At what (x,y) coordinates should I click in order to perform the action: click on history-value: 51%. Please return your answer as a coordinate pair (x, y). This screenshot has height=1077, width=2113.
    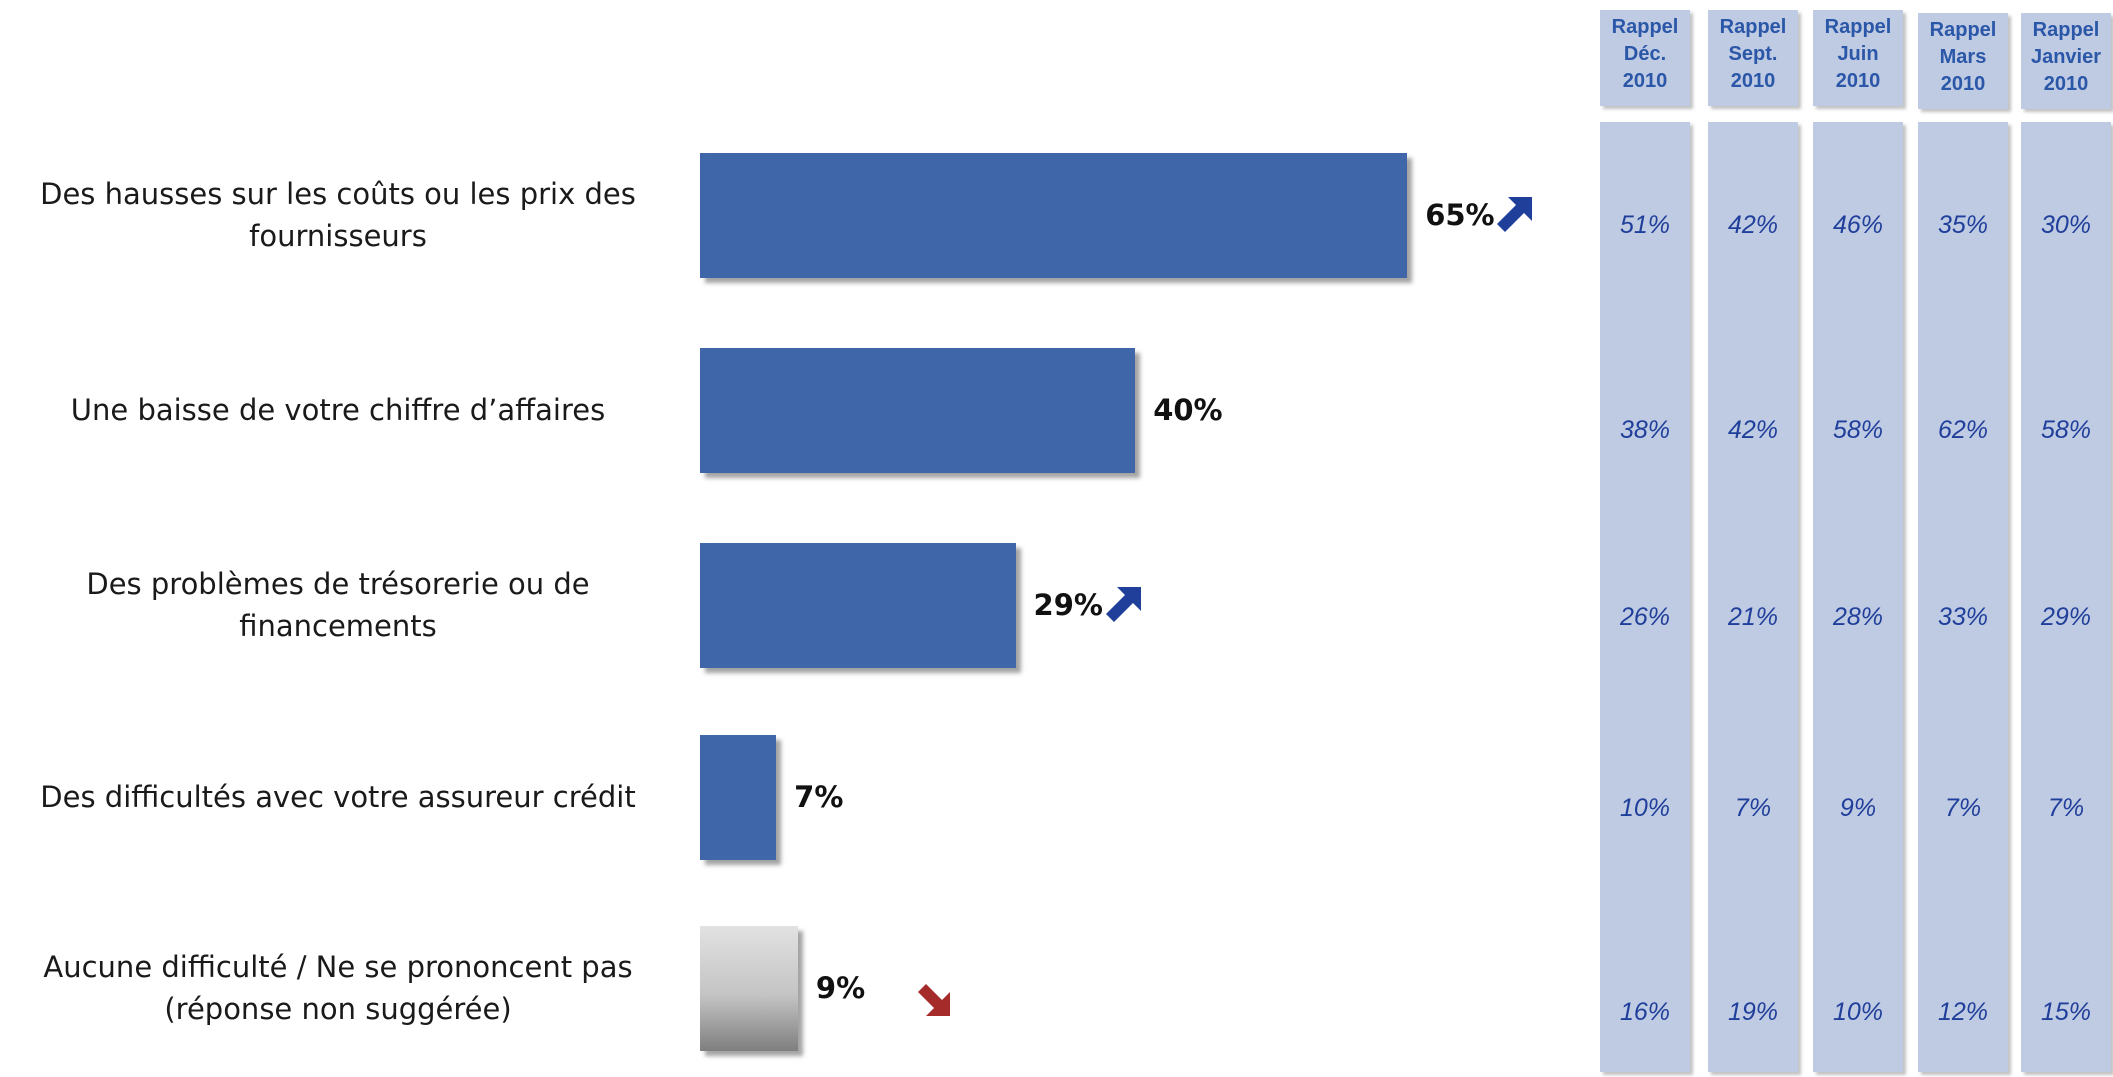
    Looking at the image, I should click on (1645, 225).